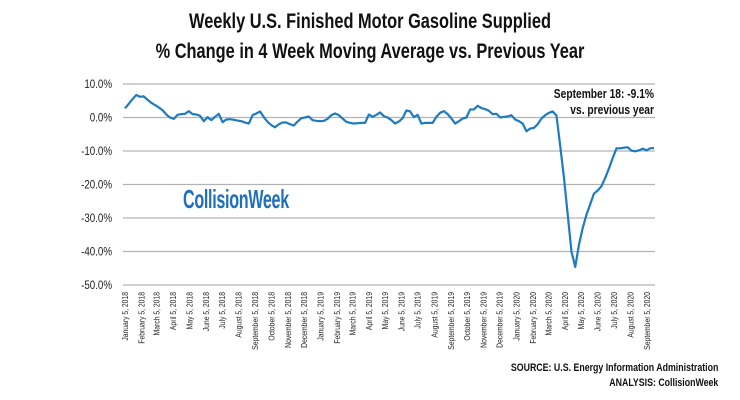 This screenshot has height=400, width=740. I want to click on y-tick-label: -10.0%, so click(96, 151).